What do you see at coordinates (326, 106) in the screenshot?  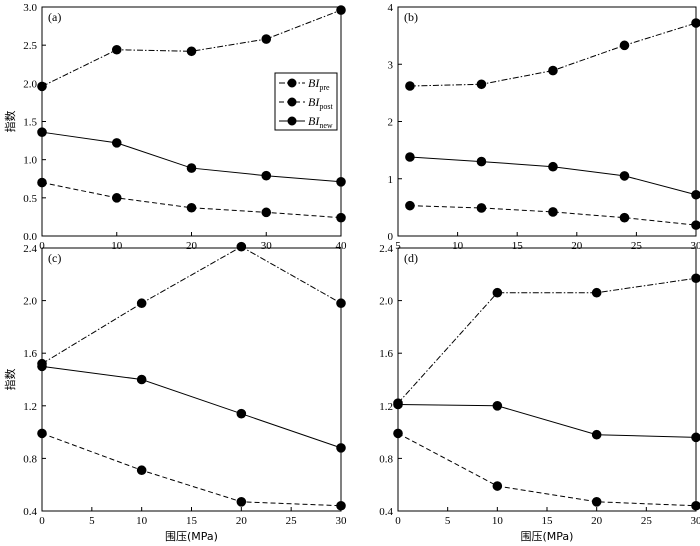 I see `legend-label-sub: post` at bounding box center [326, 106].